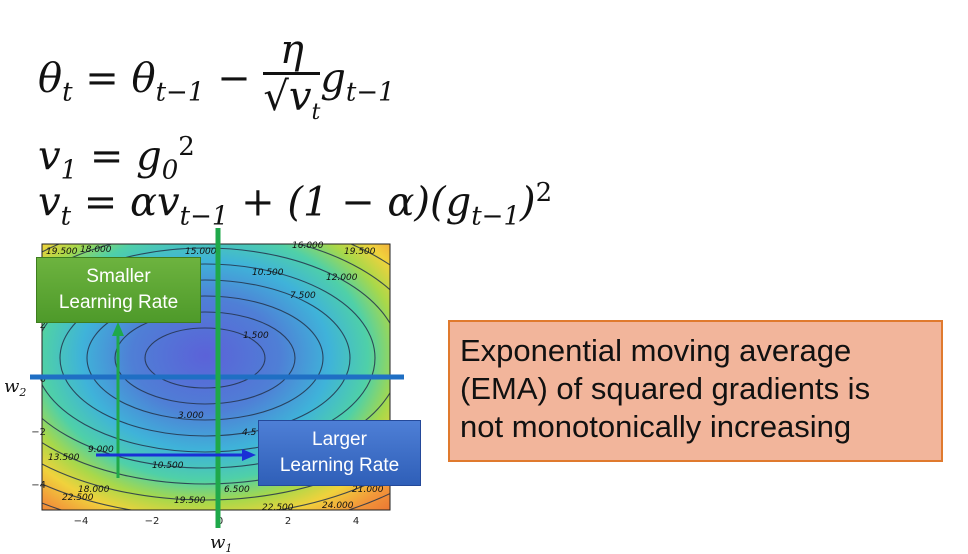 Image resolution: width=968 pixels, height=554 pixels. Describe the element at coordinates (149, 156) in the screenshot. I see `eq2-g: g` at that location.